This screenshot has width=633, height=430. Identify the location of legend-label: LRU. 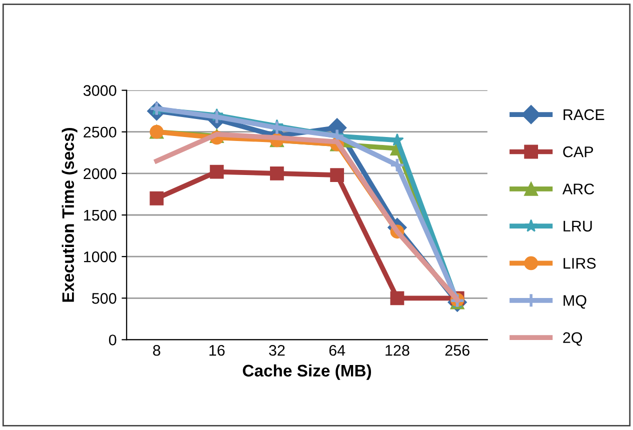
(578, 226).